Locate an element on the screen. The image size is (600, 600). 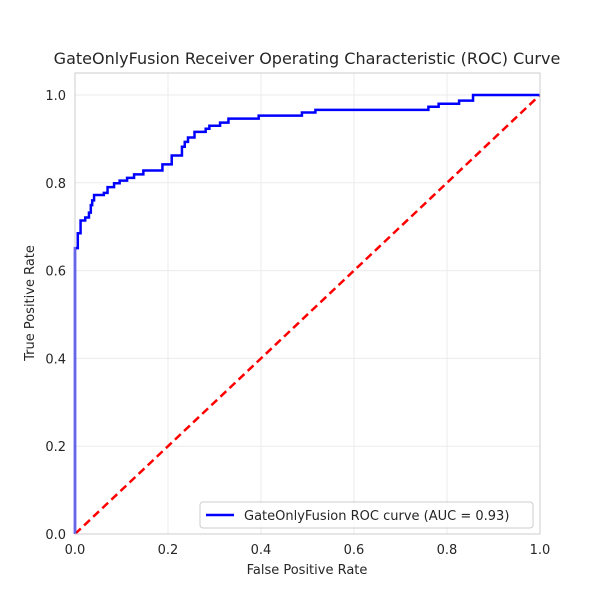
x-tick-label: 0.0 is located at coordinates (75, 550).